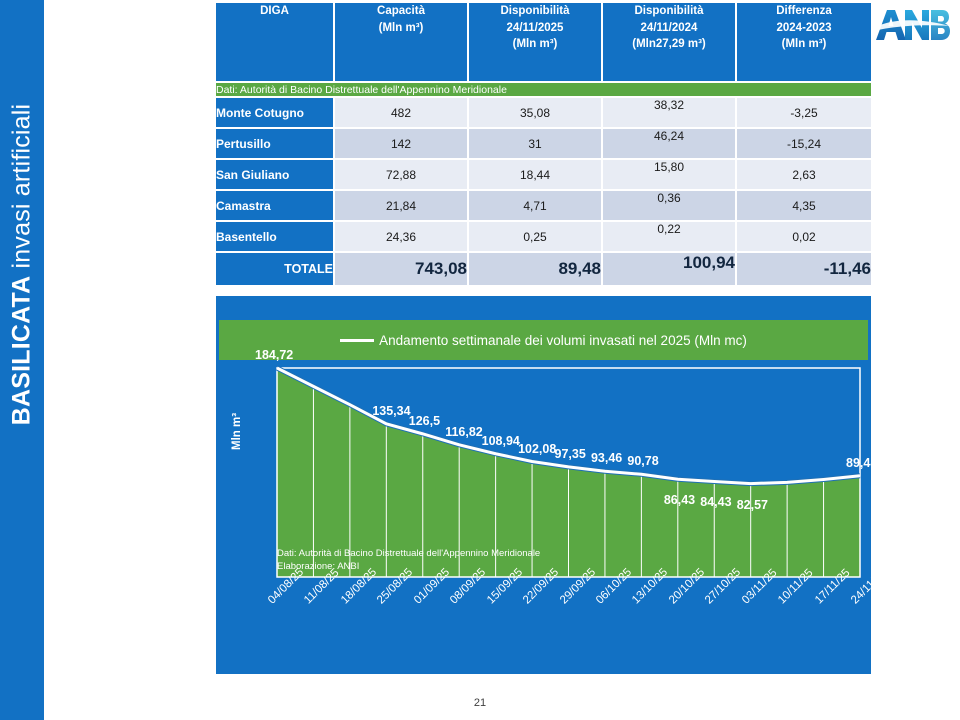 This screenshot has width=960, height=720. I want to click on total-label: TOTALE, so click(275, 268).